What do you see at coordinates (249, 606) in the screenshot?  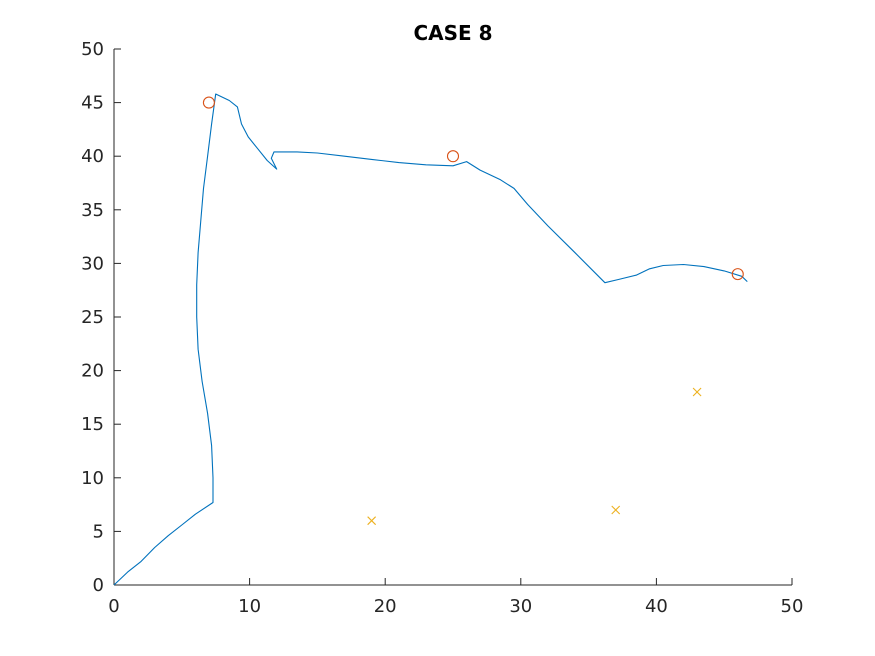 I see `x-tick-label: 10` at bounding box center [249, 606].